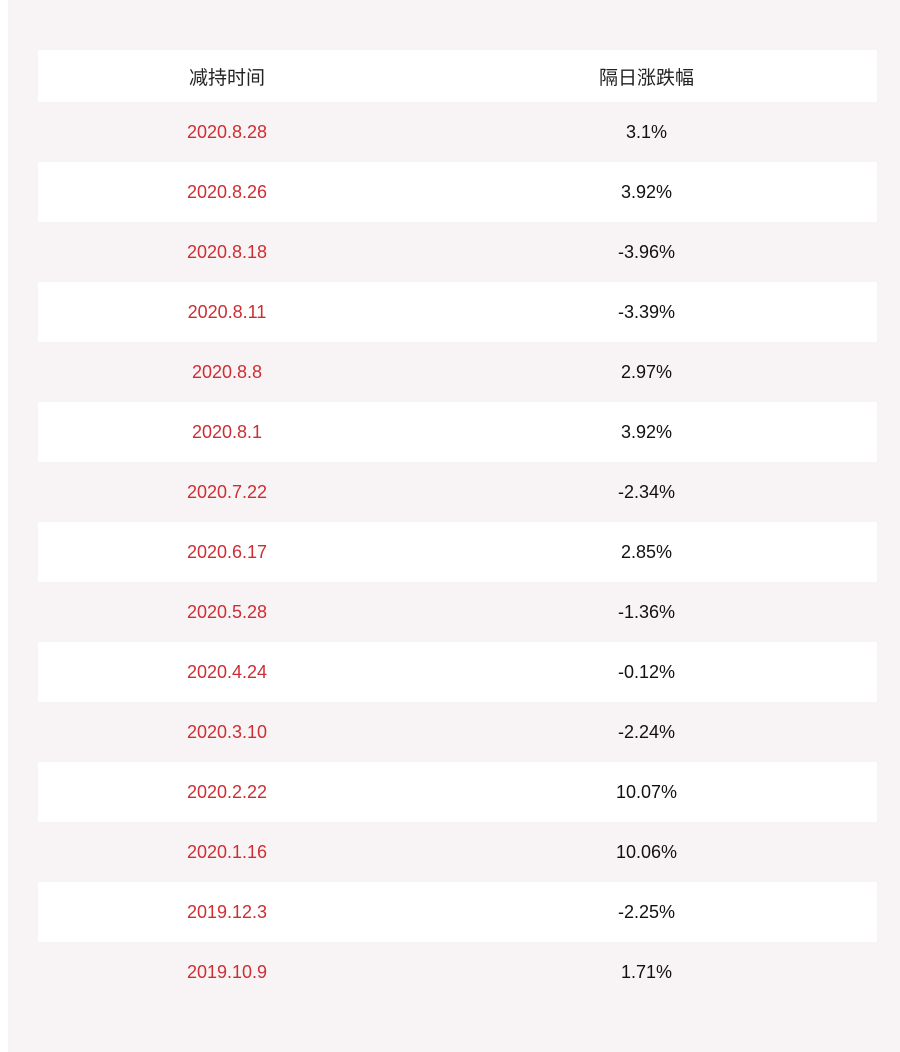  What do you see at coordinates (646, 77) in the screenshot?
I see `header-change: 隔日涨跌幅` at bounding box center [646, 77].